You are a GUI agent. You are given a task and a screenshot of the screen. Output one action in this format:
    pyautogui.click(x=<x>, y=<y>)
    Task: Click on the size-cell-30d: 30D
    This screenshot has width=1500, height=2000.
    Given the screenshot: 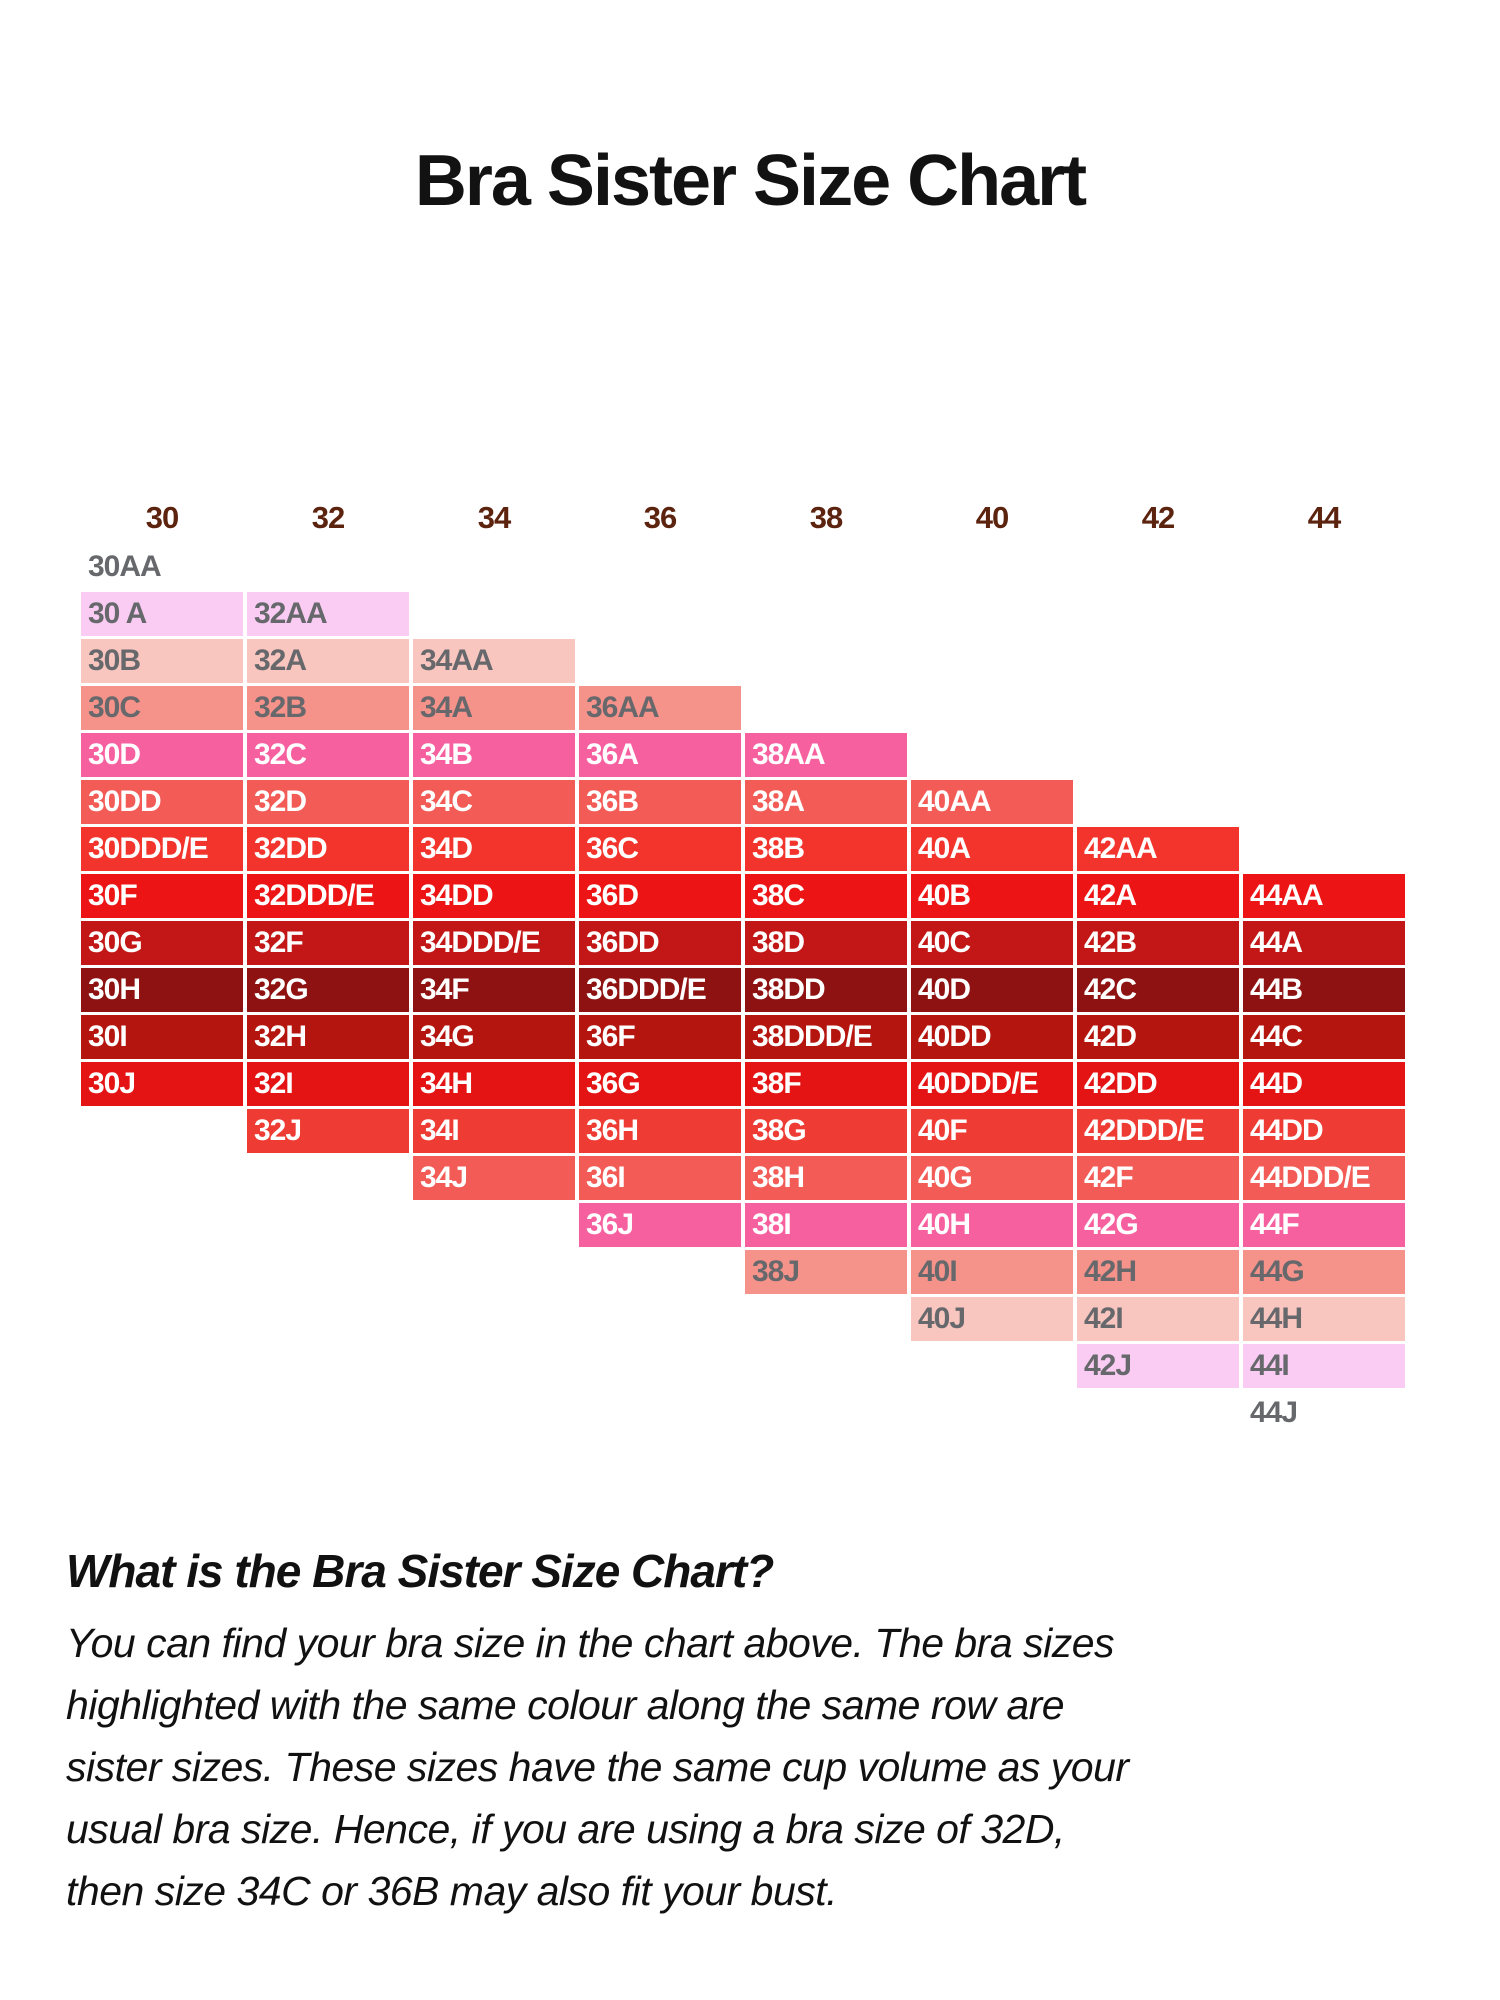 What is the action you would take?
    pyautogui.click(x=162, y=755)
    